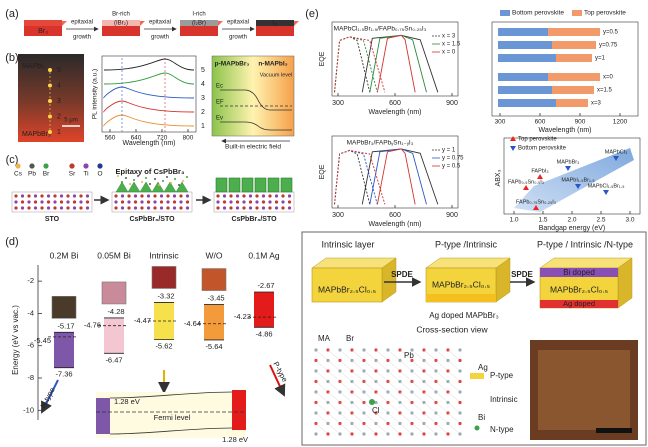 Image resolution: width=648 pixels, height=447 pixels. What do you see at coordinates (203, 84) in the screenshot?
I see `label: 4` at bounding box center [203, 84].